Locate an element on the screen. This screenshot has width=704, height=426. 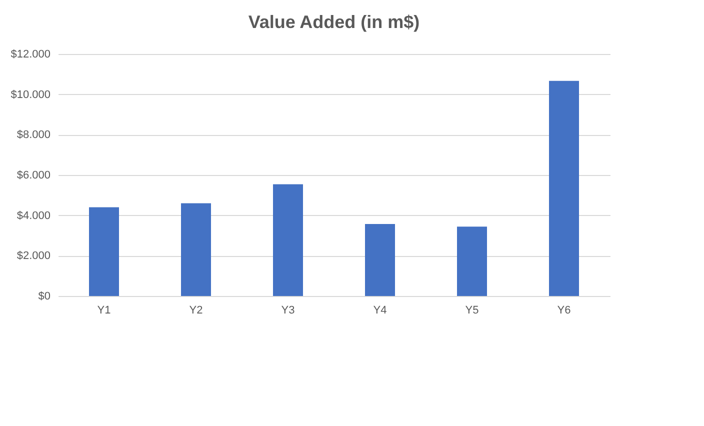
y-tick-label: $4.000 is located at coordinates (33, 216).